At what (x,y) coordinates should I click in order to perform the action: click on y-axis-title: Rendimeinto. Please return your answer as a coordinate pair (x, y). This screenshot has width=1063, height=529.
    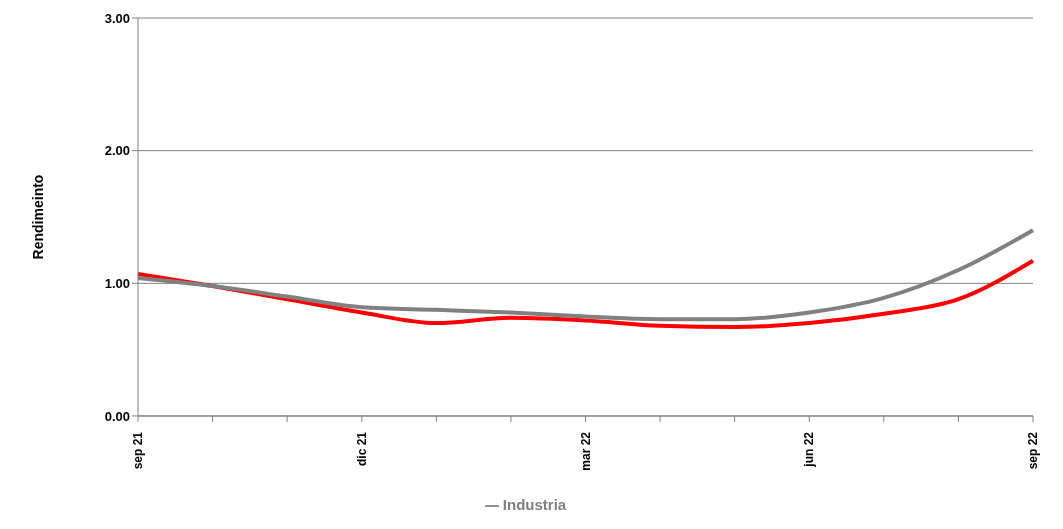
    Looking at the image, I should click on (37, 217).